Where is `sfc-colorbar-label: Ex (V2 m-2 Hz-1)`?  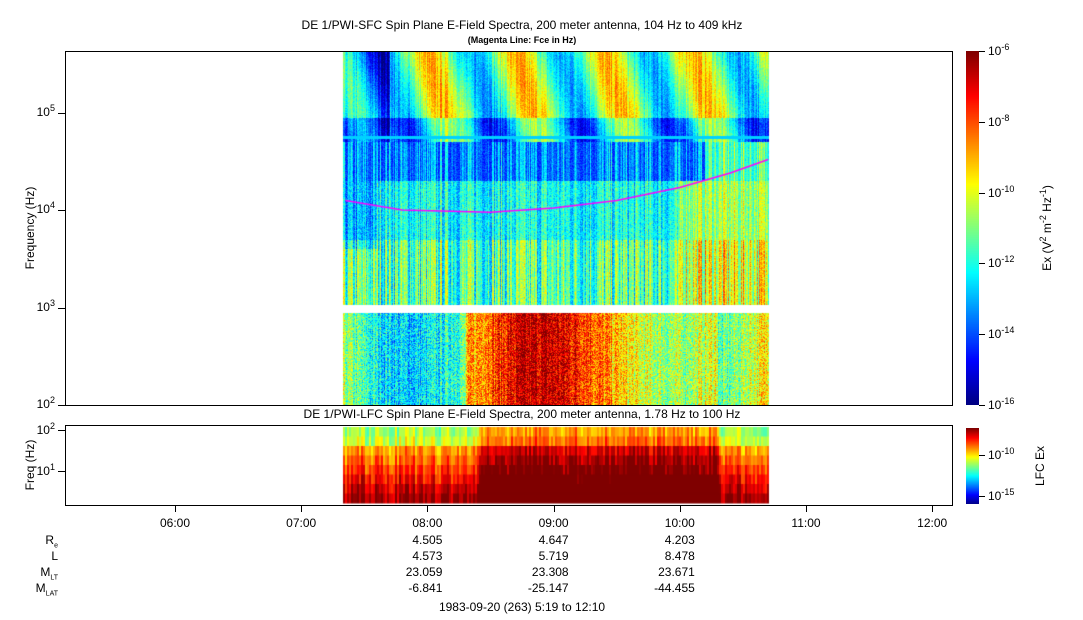
sfc-colorbar-label: Ex (V2 m-2 Hz-1) is located at coordinates (1046, 228).